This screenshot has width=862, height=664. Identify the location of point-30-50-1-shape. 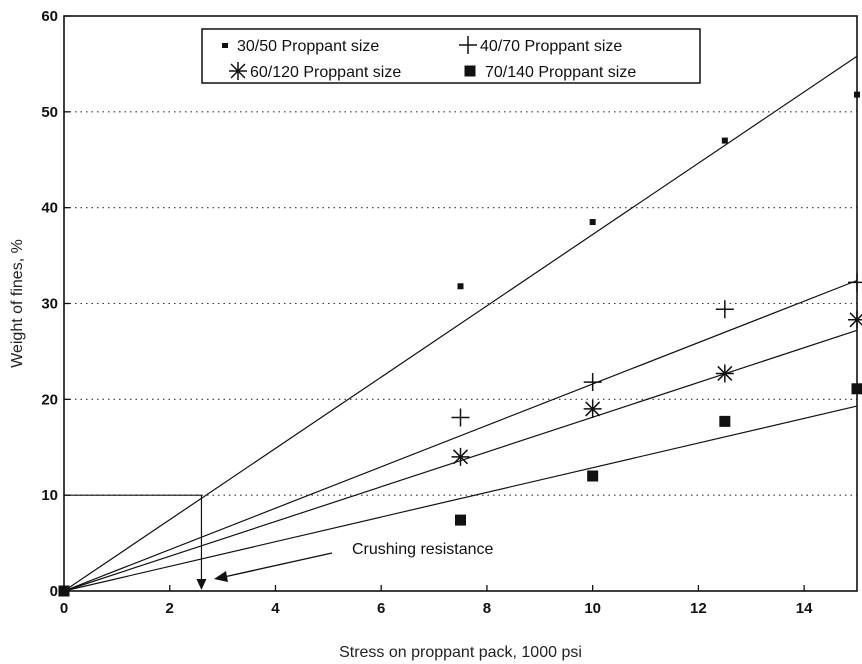
(460, 286).